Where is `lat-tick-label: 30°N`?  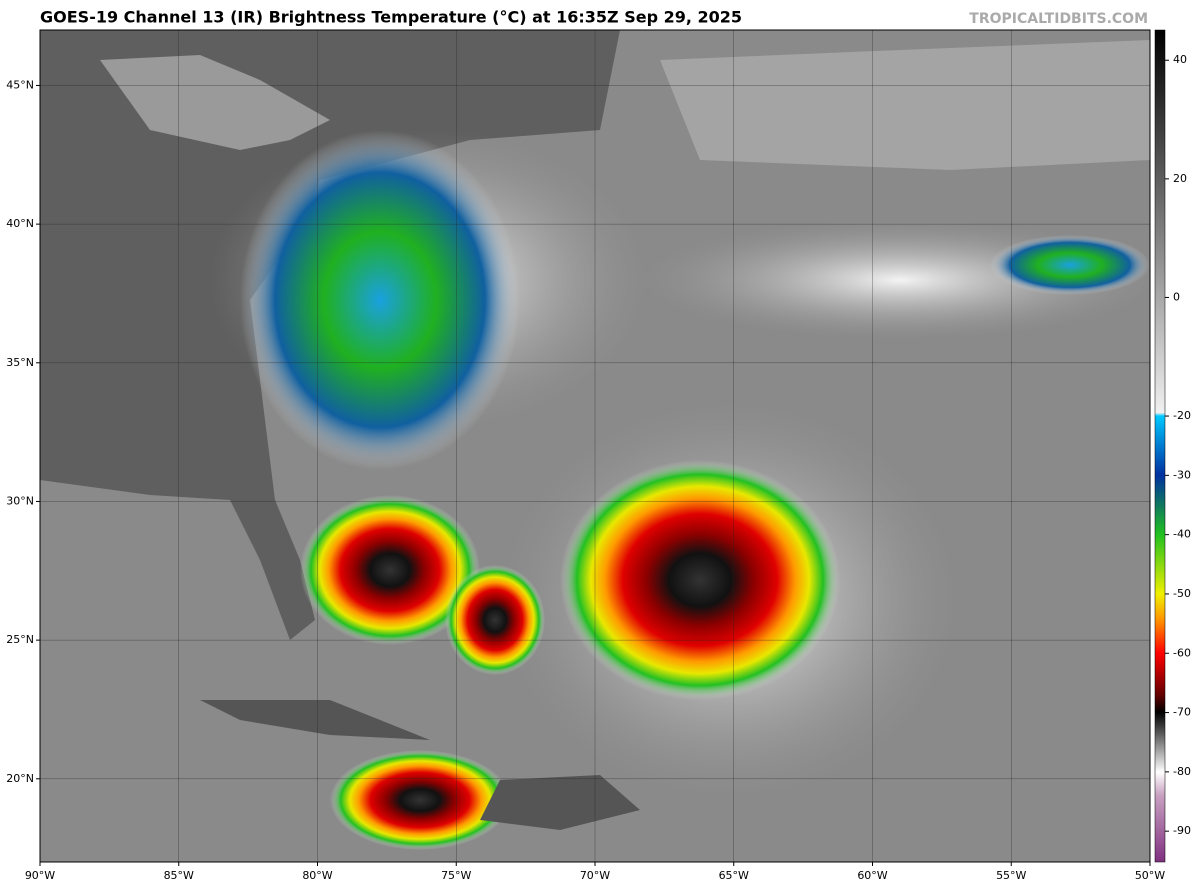 lat-tick-label: 30°N is located at coordinates (20, 500).